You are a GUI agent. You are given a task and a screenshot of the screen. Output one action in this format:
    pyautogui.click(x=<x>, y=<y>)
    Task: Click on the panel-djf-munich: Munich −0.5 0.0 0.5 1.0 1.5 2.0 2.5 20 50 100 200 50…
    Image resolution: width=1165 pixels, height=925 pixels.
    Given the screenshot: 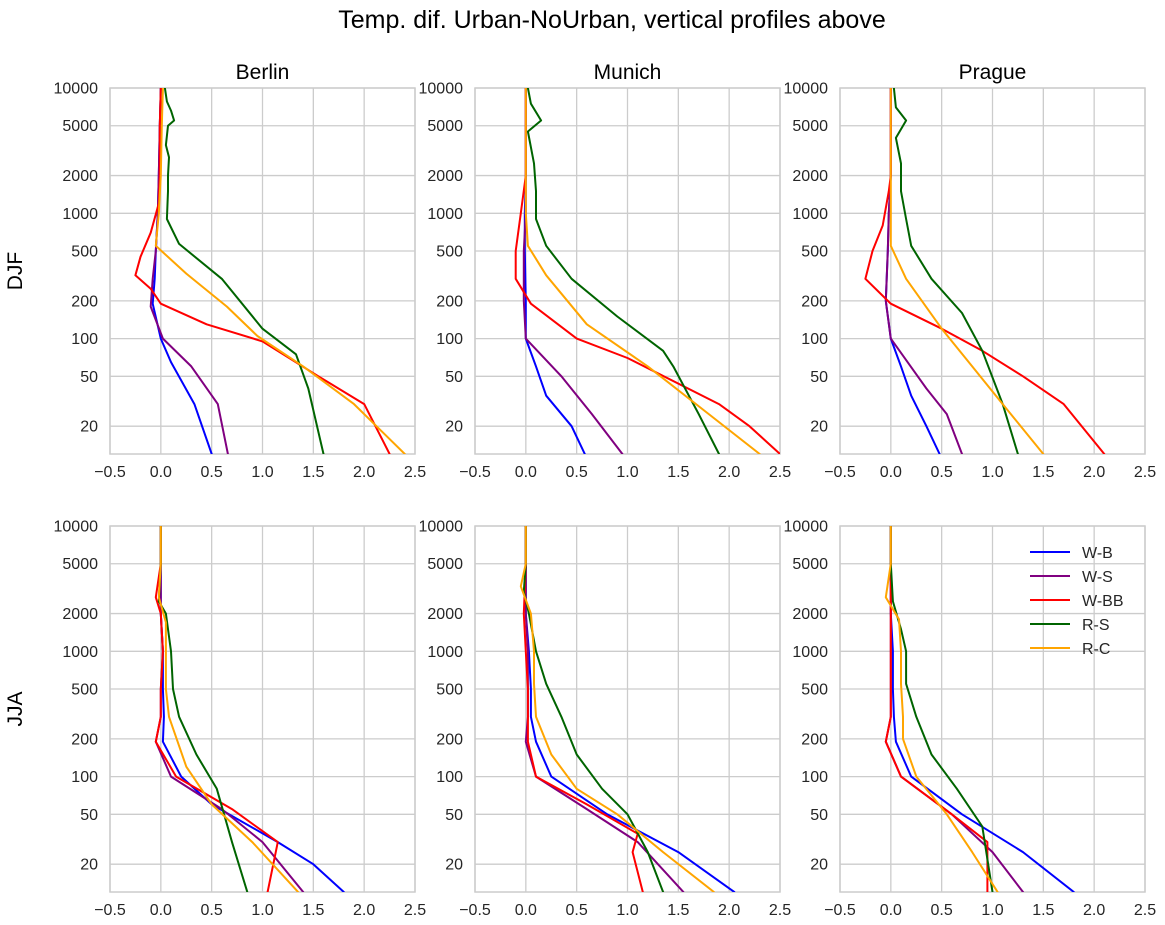 What is the action you would take?
    pyautogui.click(x=605, y=271)
    